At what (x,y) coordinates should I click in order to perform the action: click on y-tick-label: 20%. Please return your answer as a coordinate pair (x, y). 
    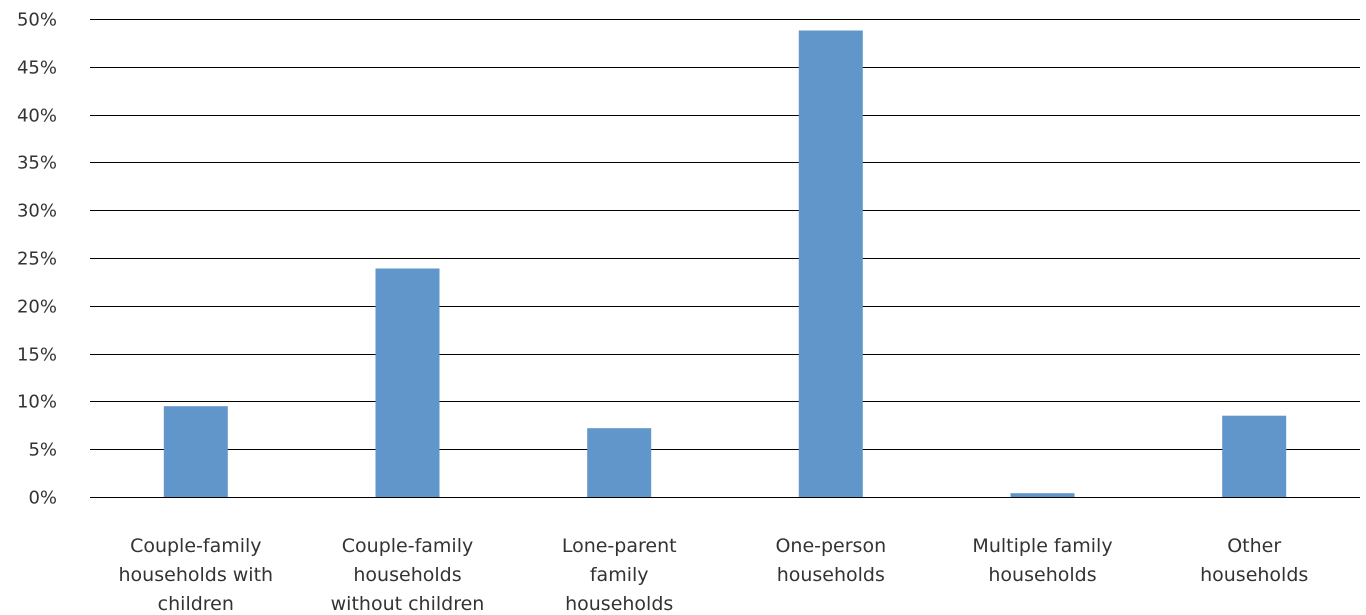
    Looking at the image, I should click on (37, 307).